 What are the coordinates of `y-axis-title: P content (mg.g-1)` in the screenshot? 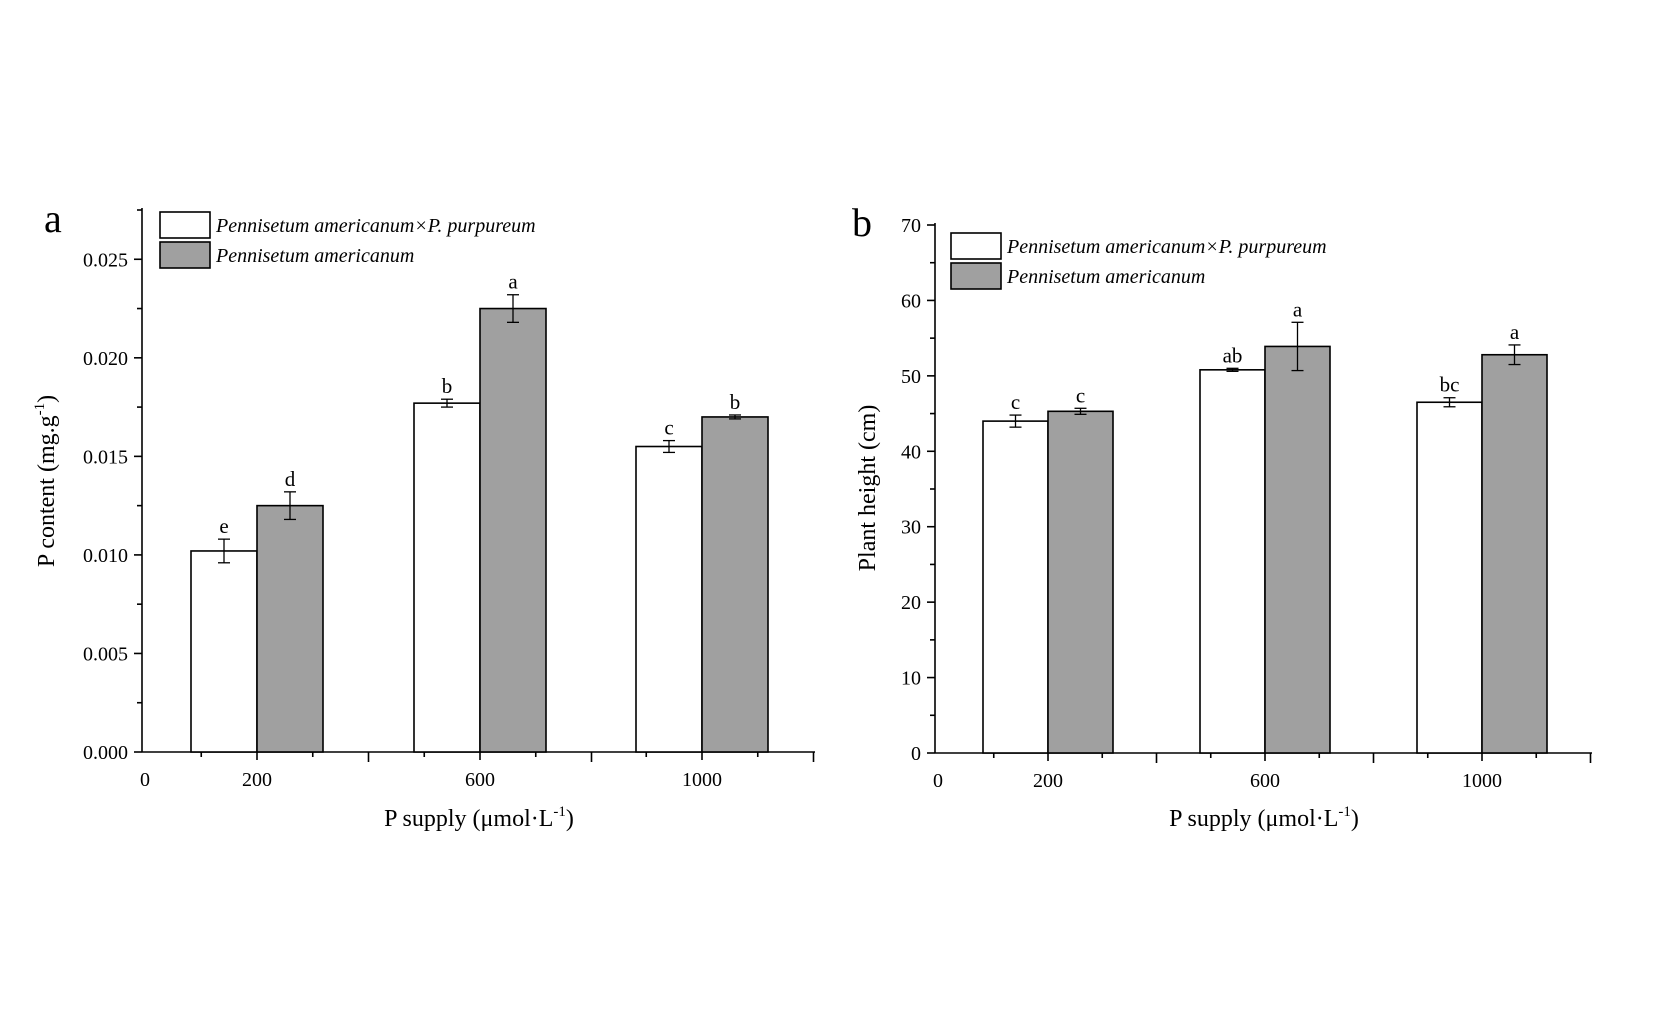 It's located at (46, 481).